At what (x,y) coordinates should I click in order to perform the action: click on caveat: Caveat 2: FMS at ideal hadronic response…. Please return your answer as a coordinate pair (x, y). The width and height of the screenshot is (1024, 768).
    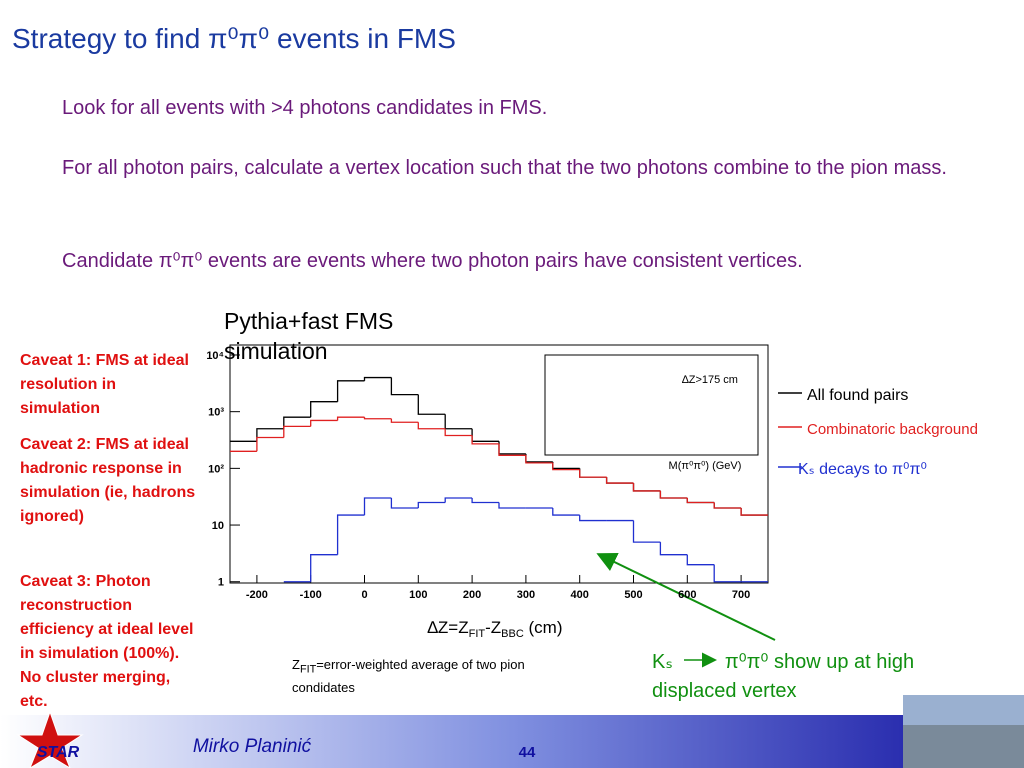
    Looking at the image, I should click on (108, 480).